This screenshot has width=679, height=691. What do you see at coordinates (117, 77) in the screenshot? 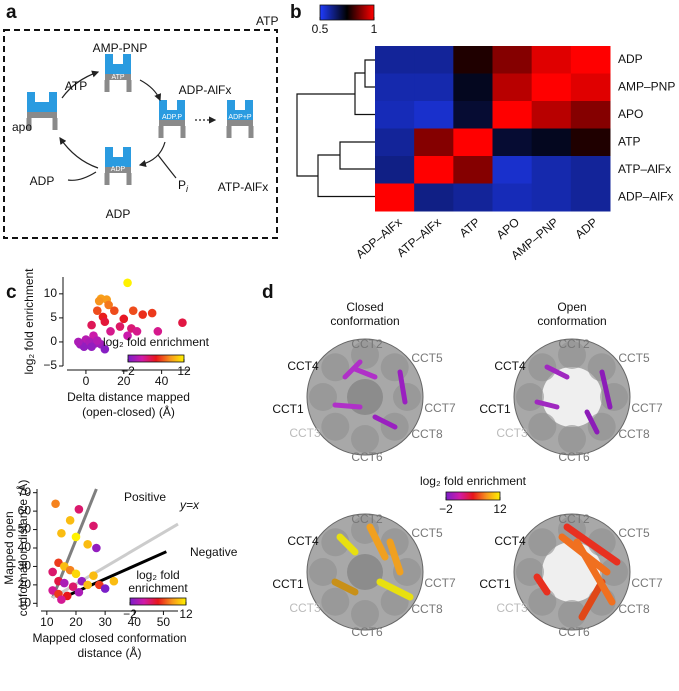
I see `inner-label: ATP` at bounding box center [117, 77].